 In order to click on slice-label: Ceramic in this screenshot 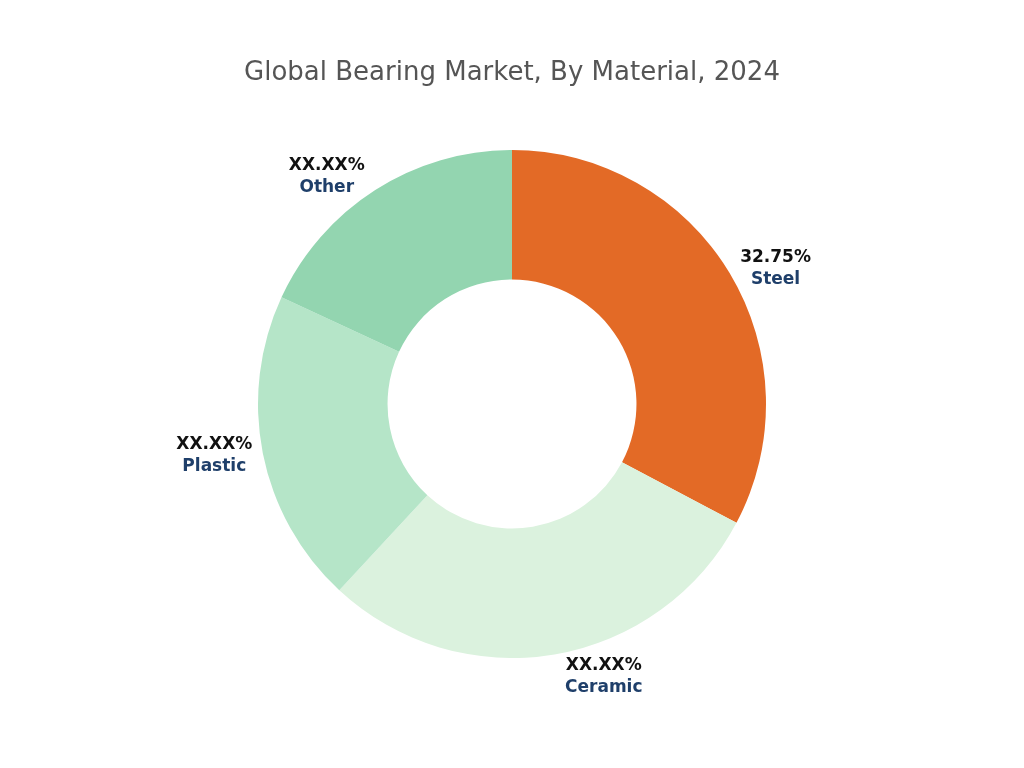, I will do `click(604, 685)`.